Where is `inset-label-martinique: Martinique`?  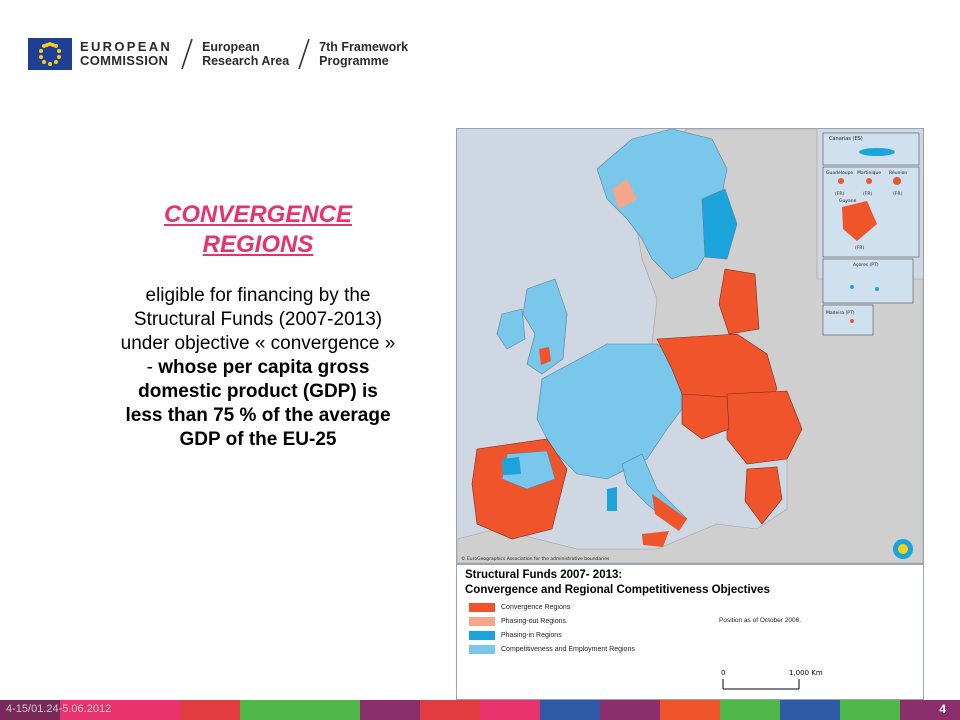 inset-label-martinique: Martinique is located at coordinates (869, 173).